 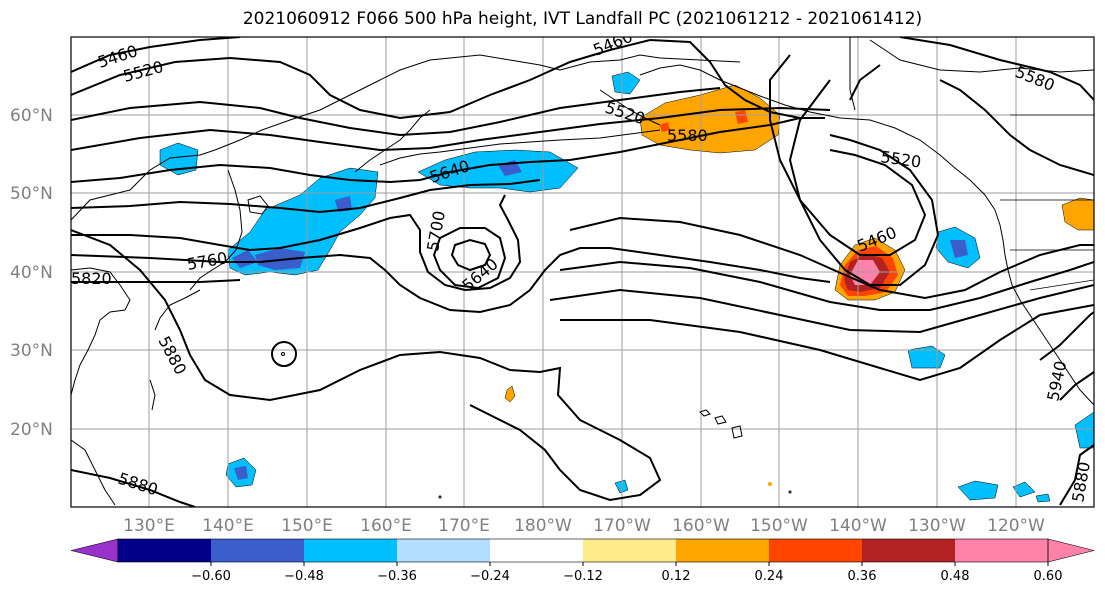 I want to click on colorbar-tick-label: −0.36, so click(x=397, y=576).